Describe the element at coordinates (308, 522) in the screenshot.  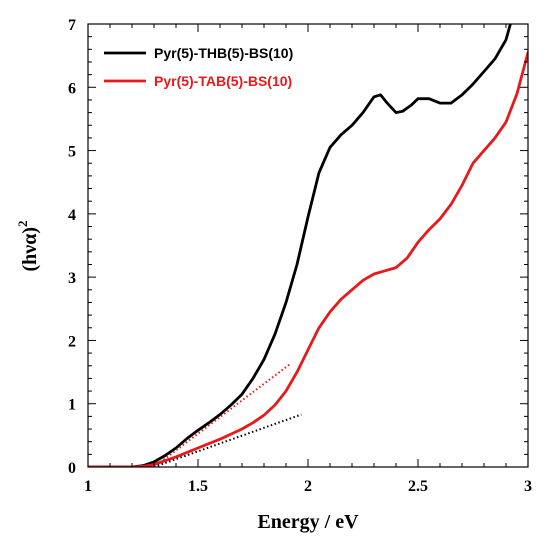
I see `x-axis-label: Energy / eV` at that location.